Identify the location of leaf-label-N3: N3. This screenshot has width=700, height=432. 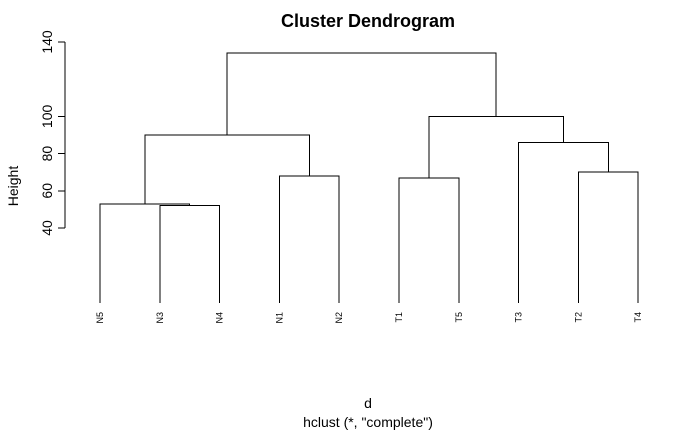
(160, 318).